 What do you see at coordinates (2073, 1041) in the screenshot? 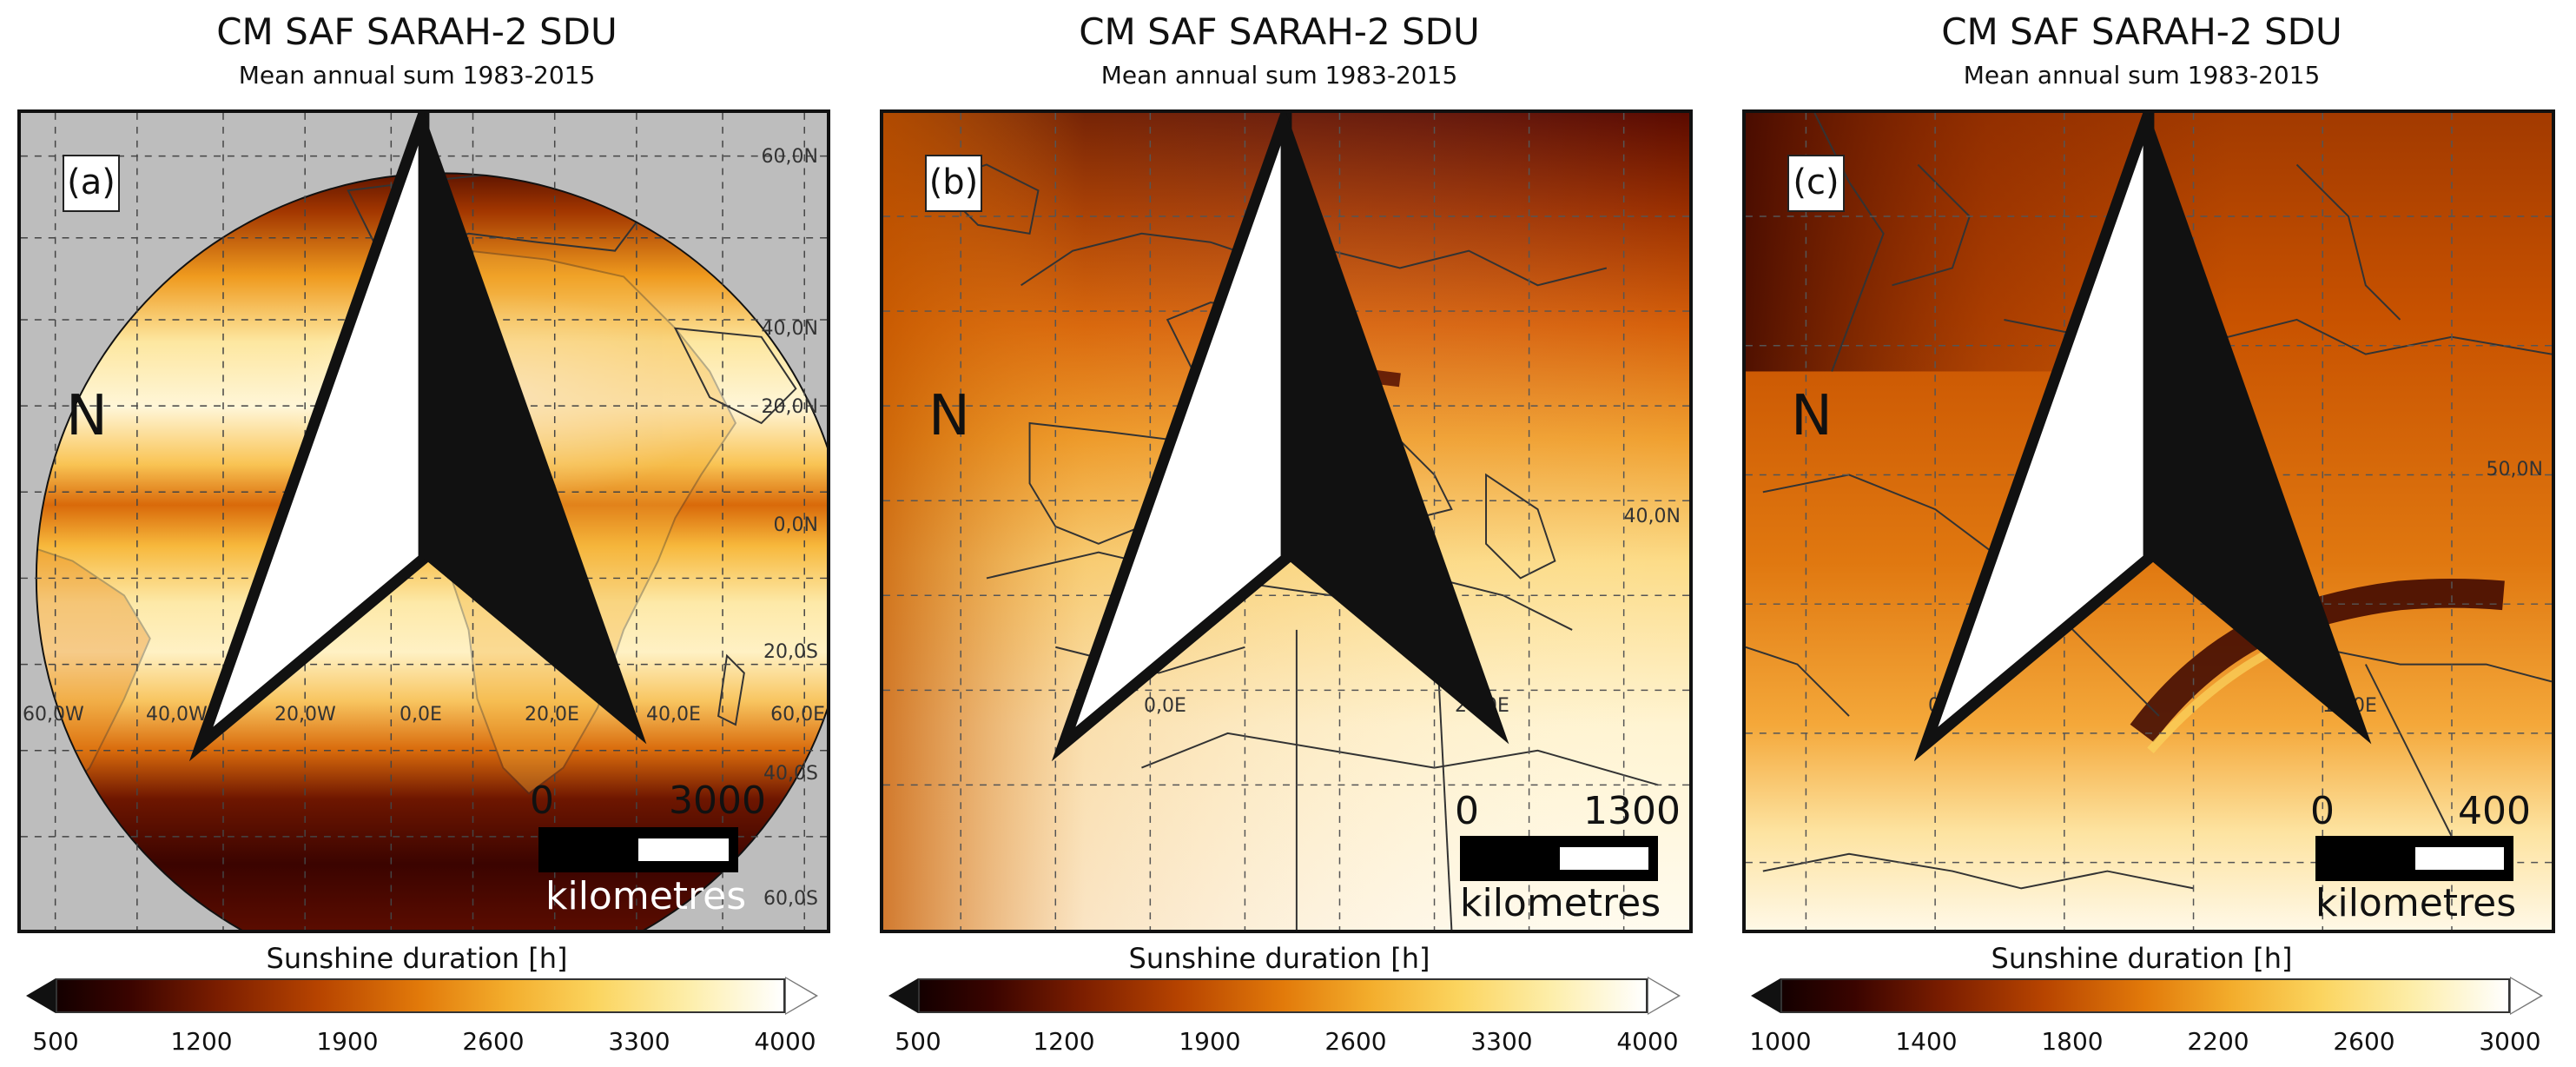
I see `colorbar-tick-label: 1800` at bounding box center [2073, 1041].